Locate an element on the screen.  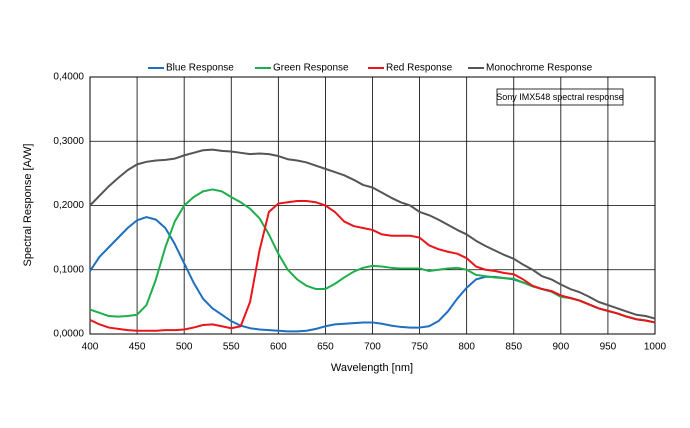
legend-label: Blue Response is located at coordinates (200, 68).